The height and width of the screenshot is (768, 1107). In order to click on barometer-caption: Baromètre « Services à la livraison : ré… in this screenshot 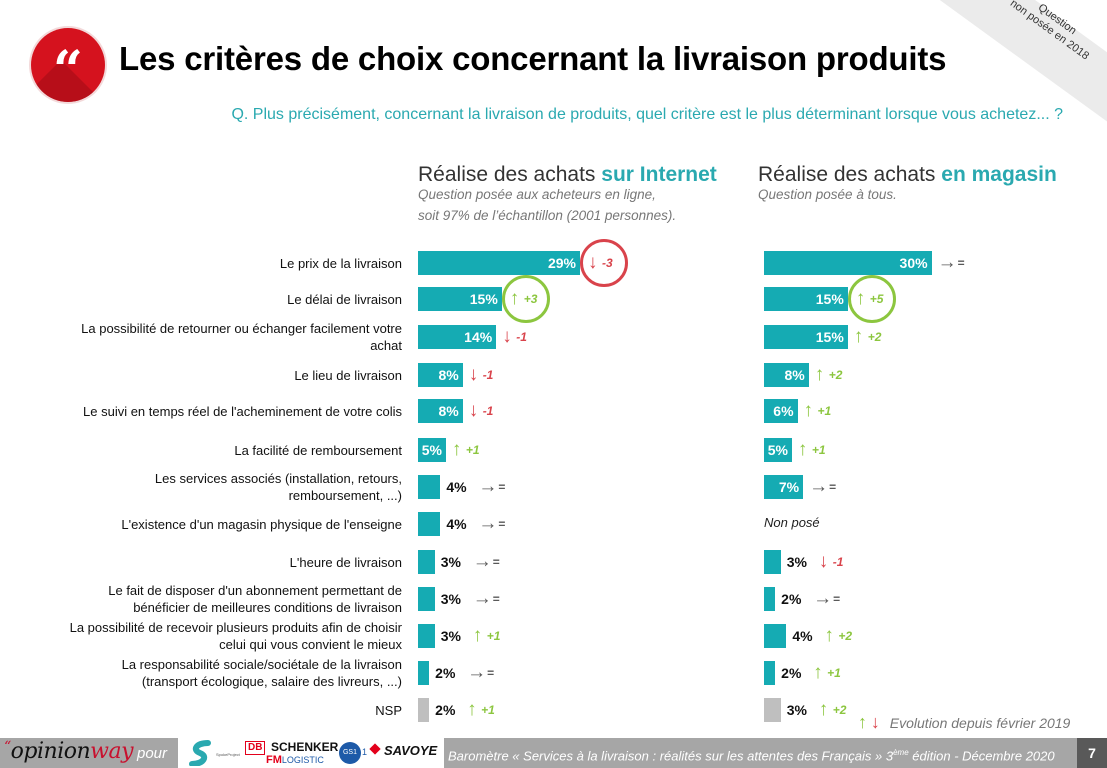, I will do `click(760, 753)`.